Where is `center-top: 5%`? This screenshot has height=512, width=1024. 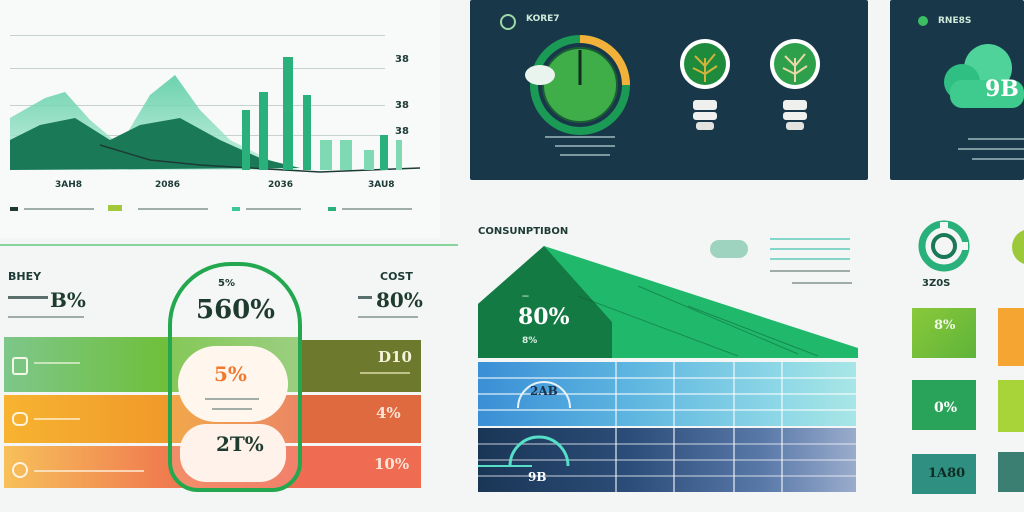 center-top: 5% is located at coordinates (226, 283).